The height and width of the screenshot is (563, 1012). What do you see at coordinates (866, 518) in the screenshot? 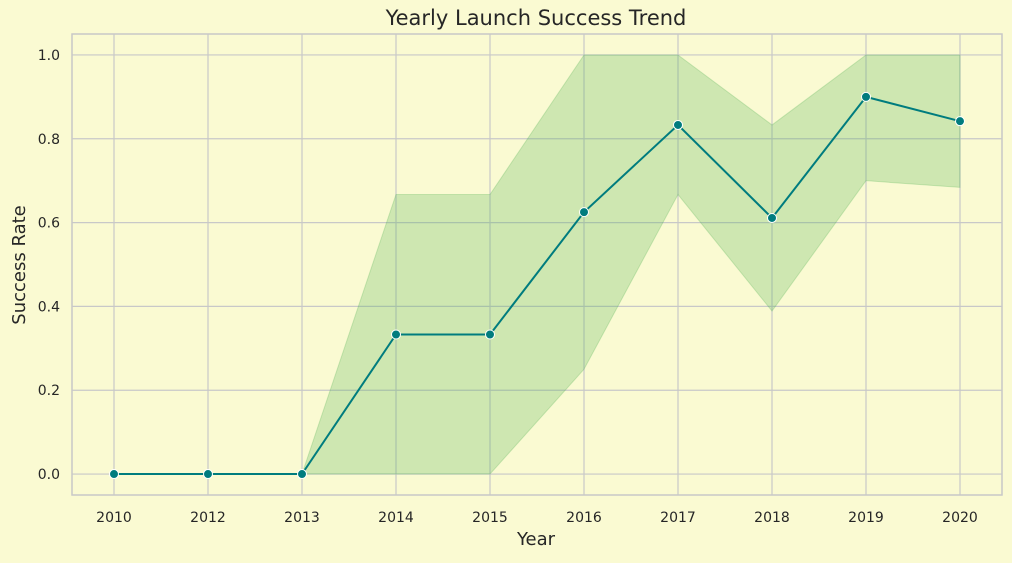
I see `x-tick-label: 2019` at bounding box center [866, 518].